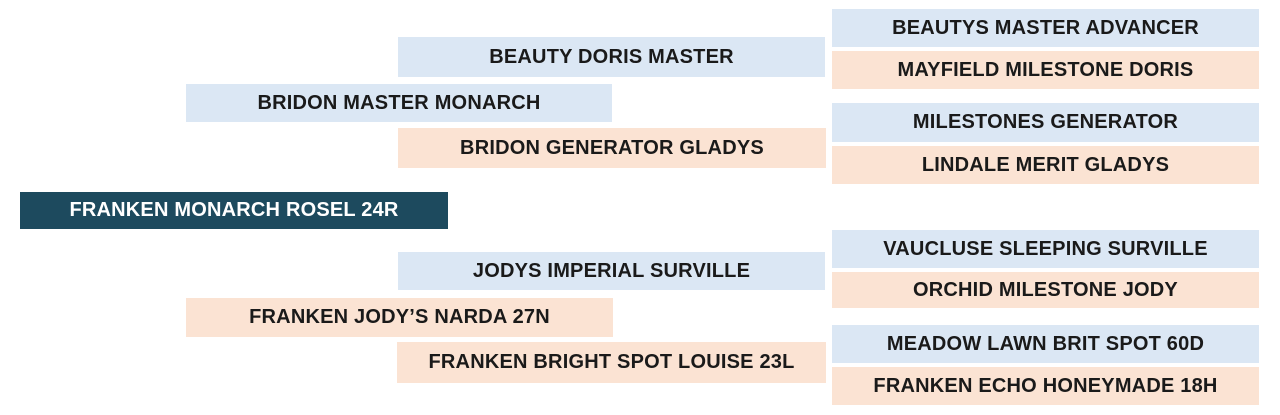 Image resolution: width=1280 pixels, height=415 pixels. Describe the element at coordinates (1045, 249) in the screenshot. I see `pedigree-node-dam-sire-sire: VAUCLUSE SLEEPING SURVILLE` at that location.